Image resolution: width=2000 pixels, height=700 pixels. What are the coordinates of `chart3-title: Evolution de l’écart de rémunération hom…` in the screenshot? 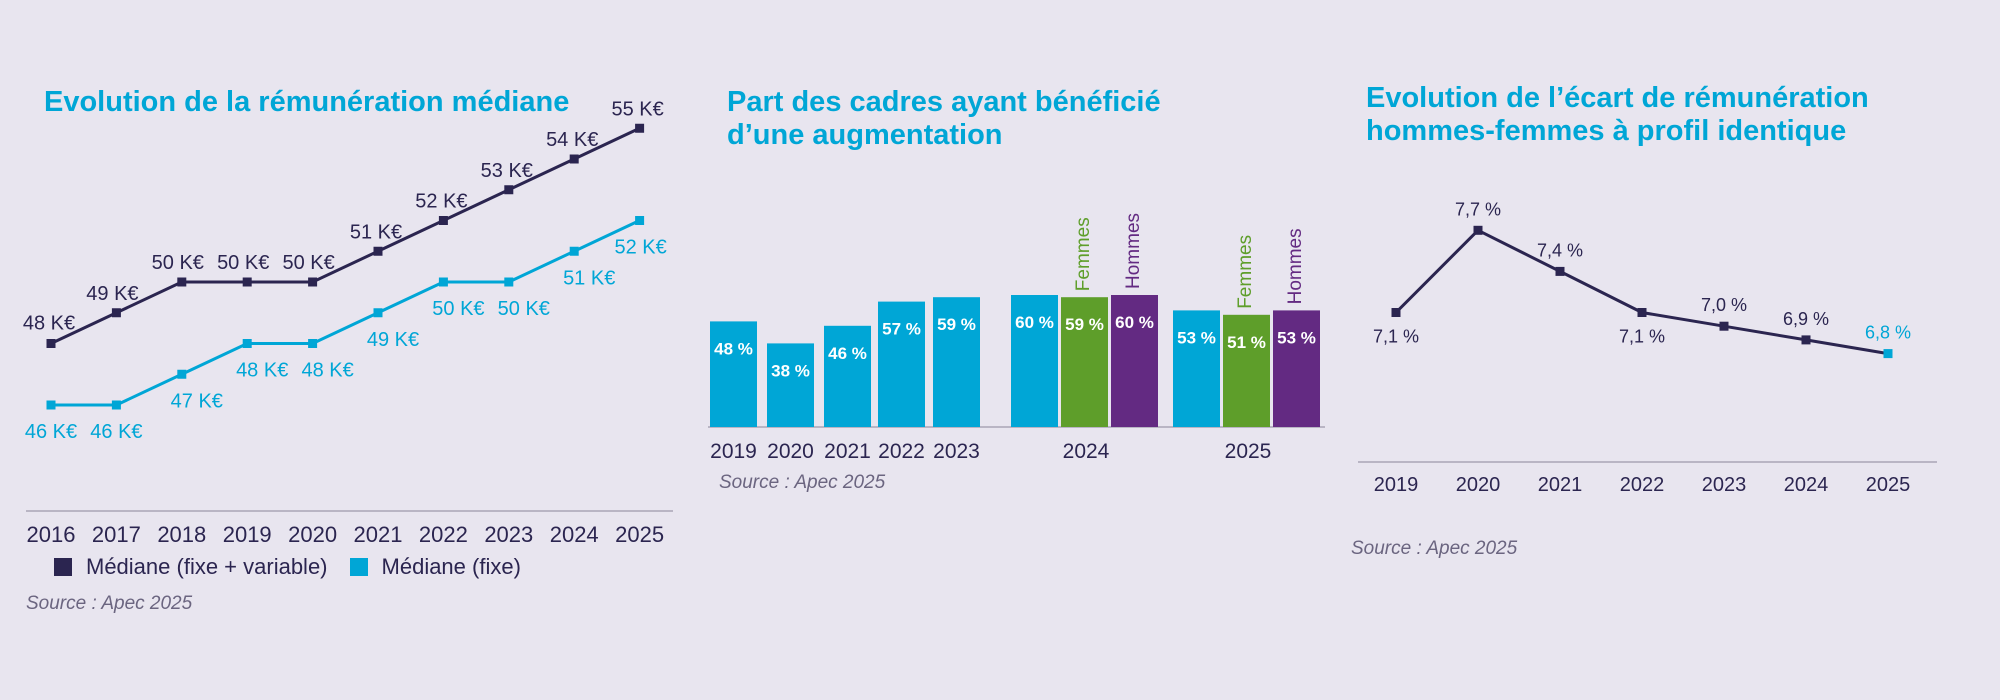 It's located at (1617, 115).